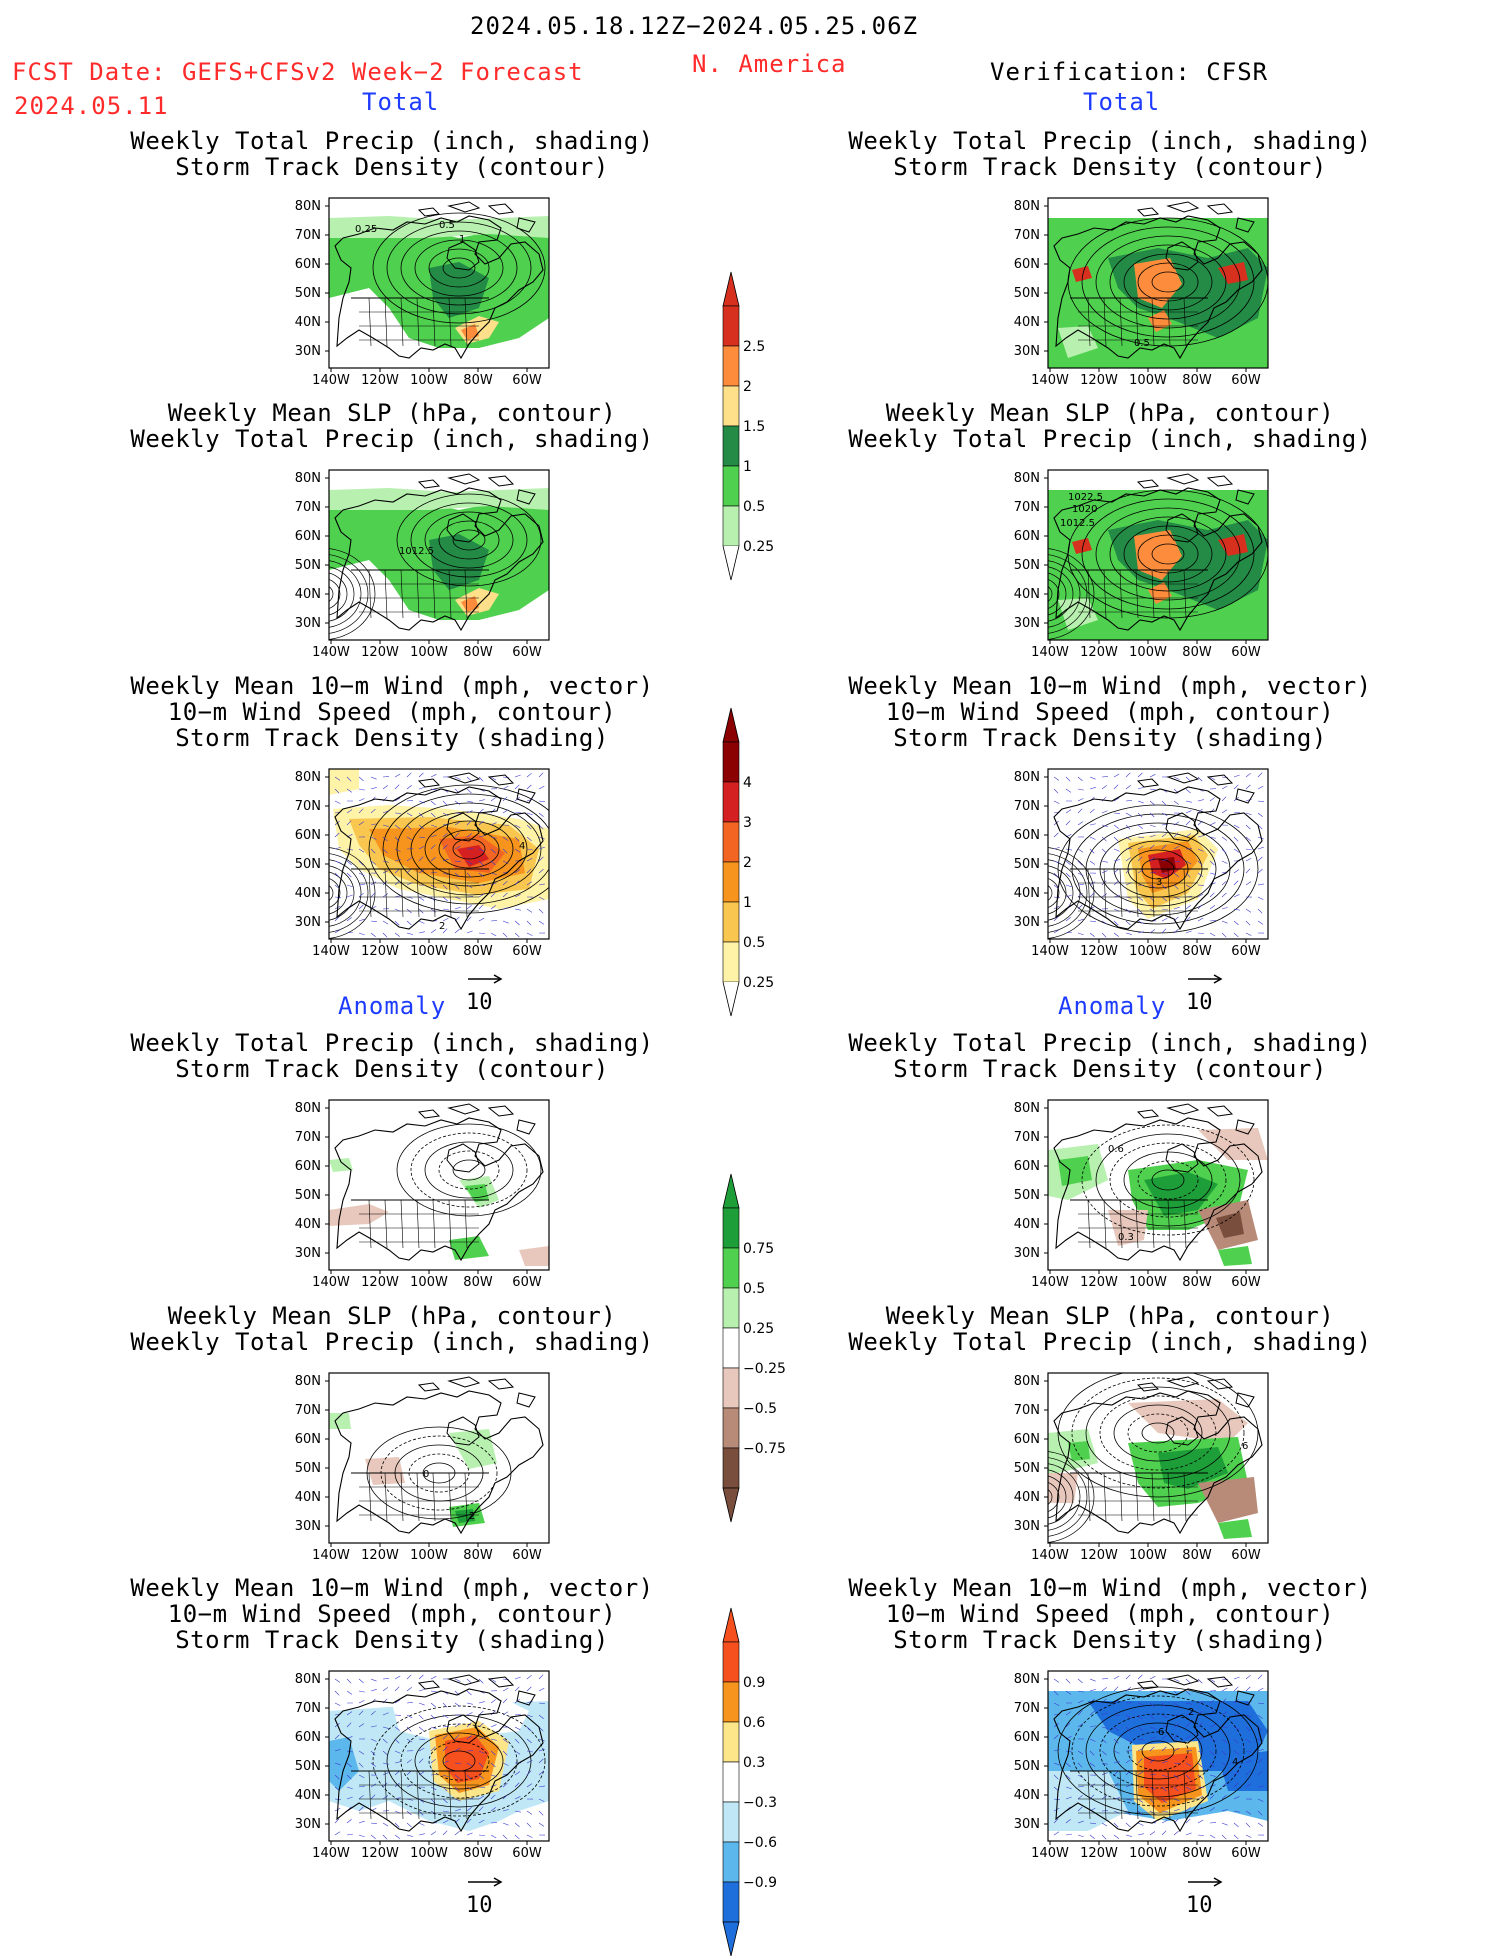 This screenshot has width=1487, height=1956. What do you see at coordinates (760, 1803) in the screenshot?
I see `colorbar-label: −0.3` at bounding box center [760, 1803].